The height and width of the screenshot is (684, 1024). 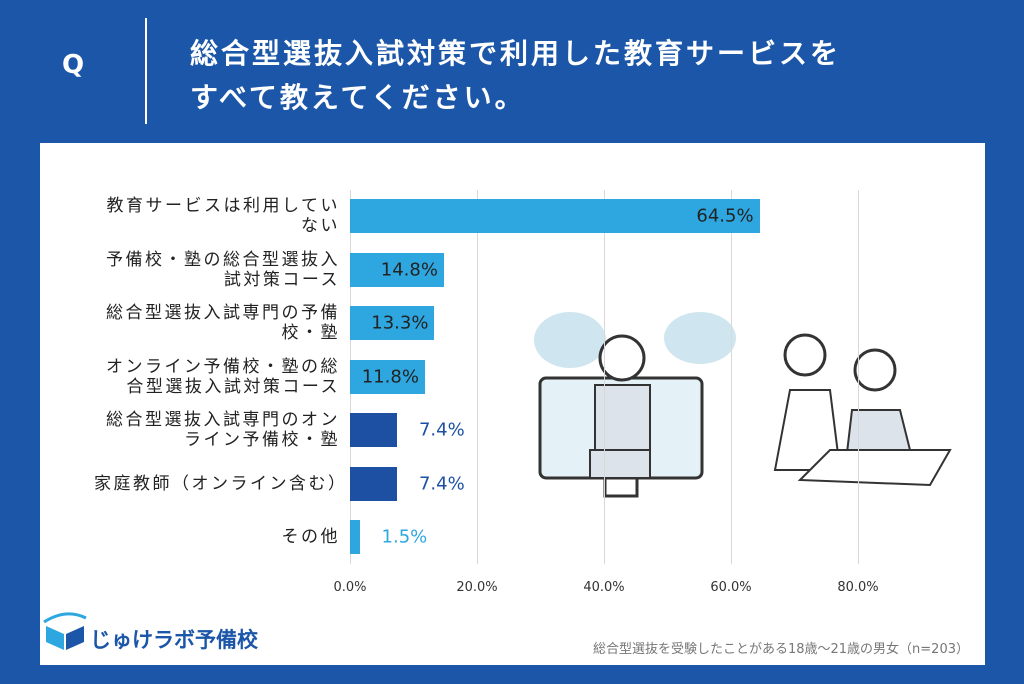 What do you see at coordinates (73, 65) in the screenshot?
I see `q-label: Q` at bounding box center [73, 65].